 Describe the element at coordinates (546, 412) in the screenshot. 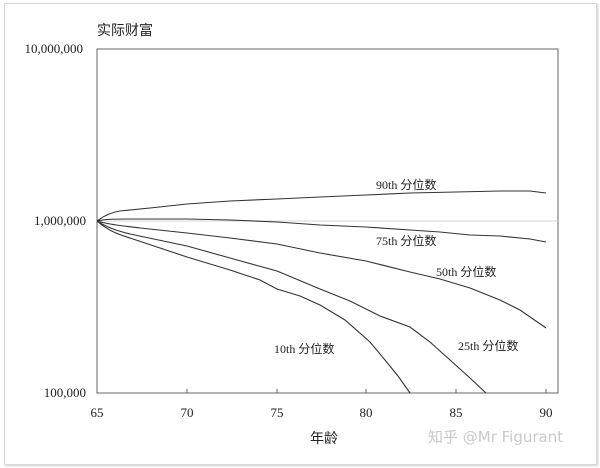

I see `x-tick-90: 90` at that location.